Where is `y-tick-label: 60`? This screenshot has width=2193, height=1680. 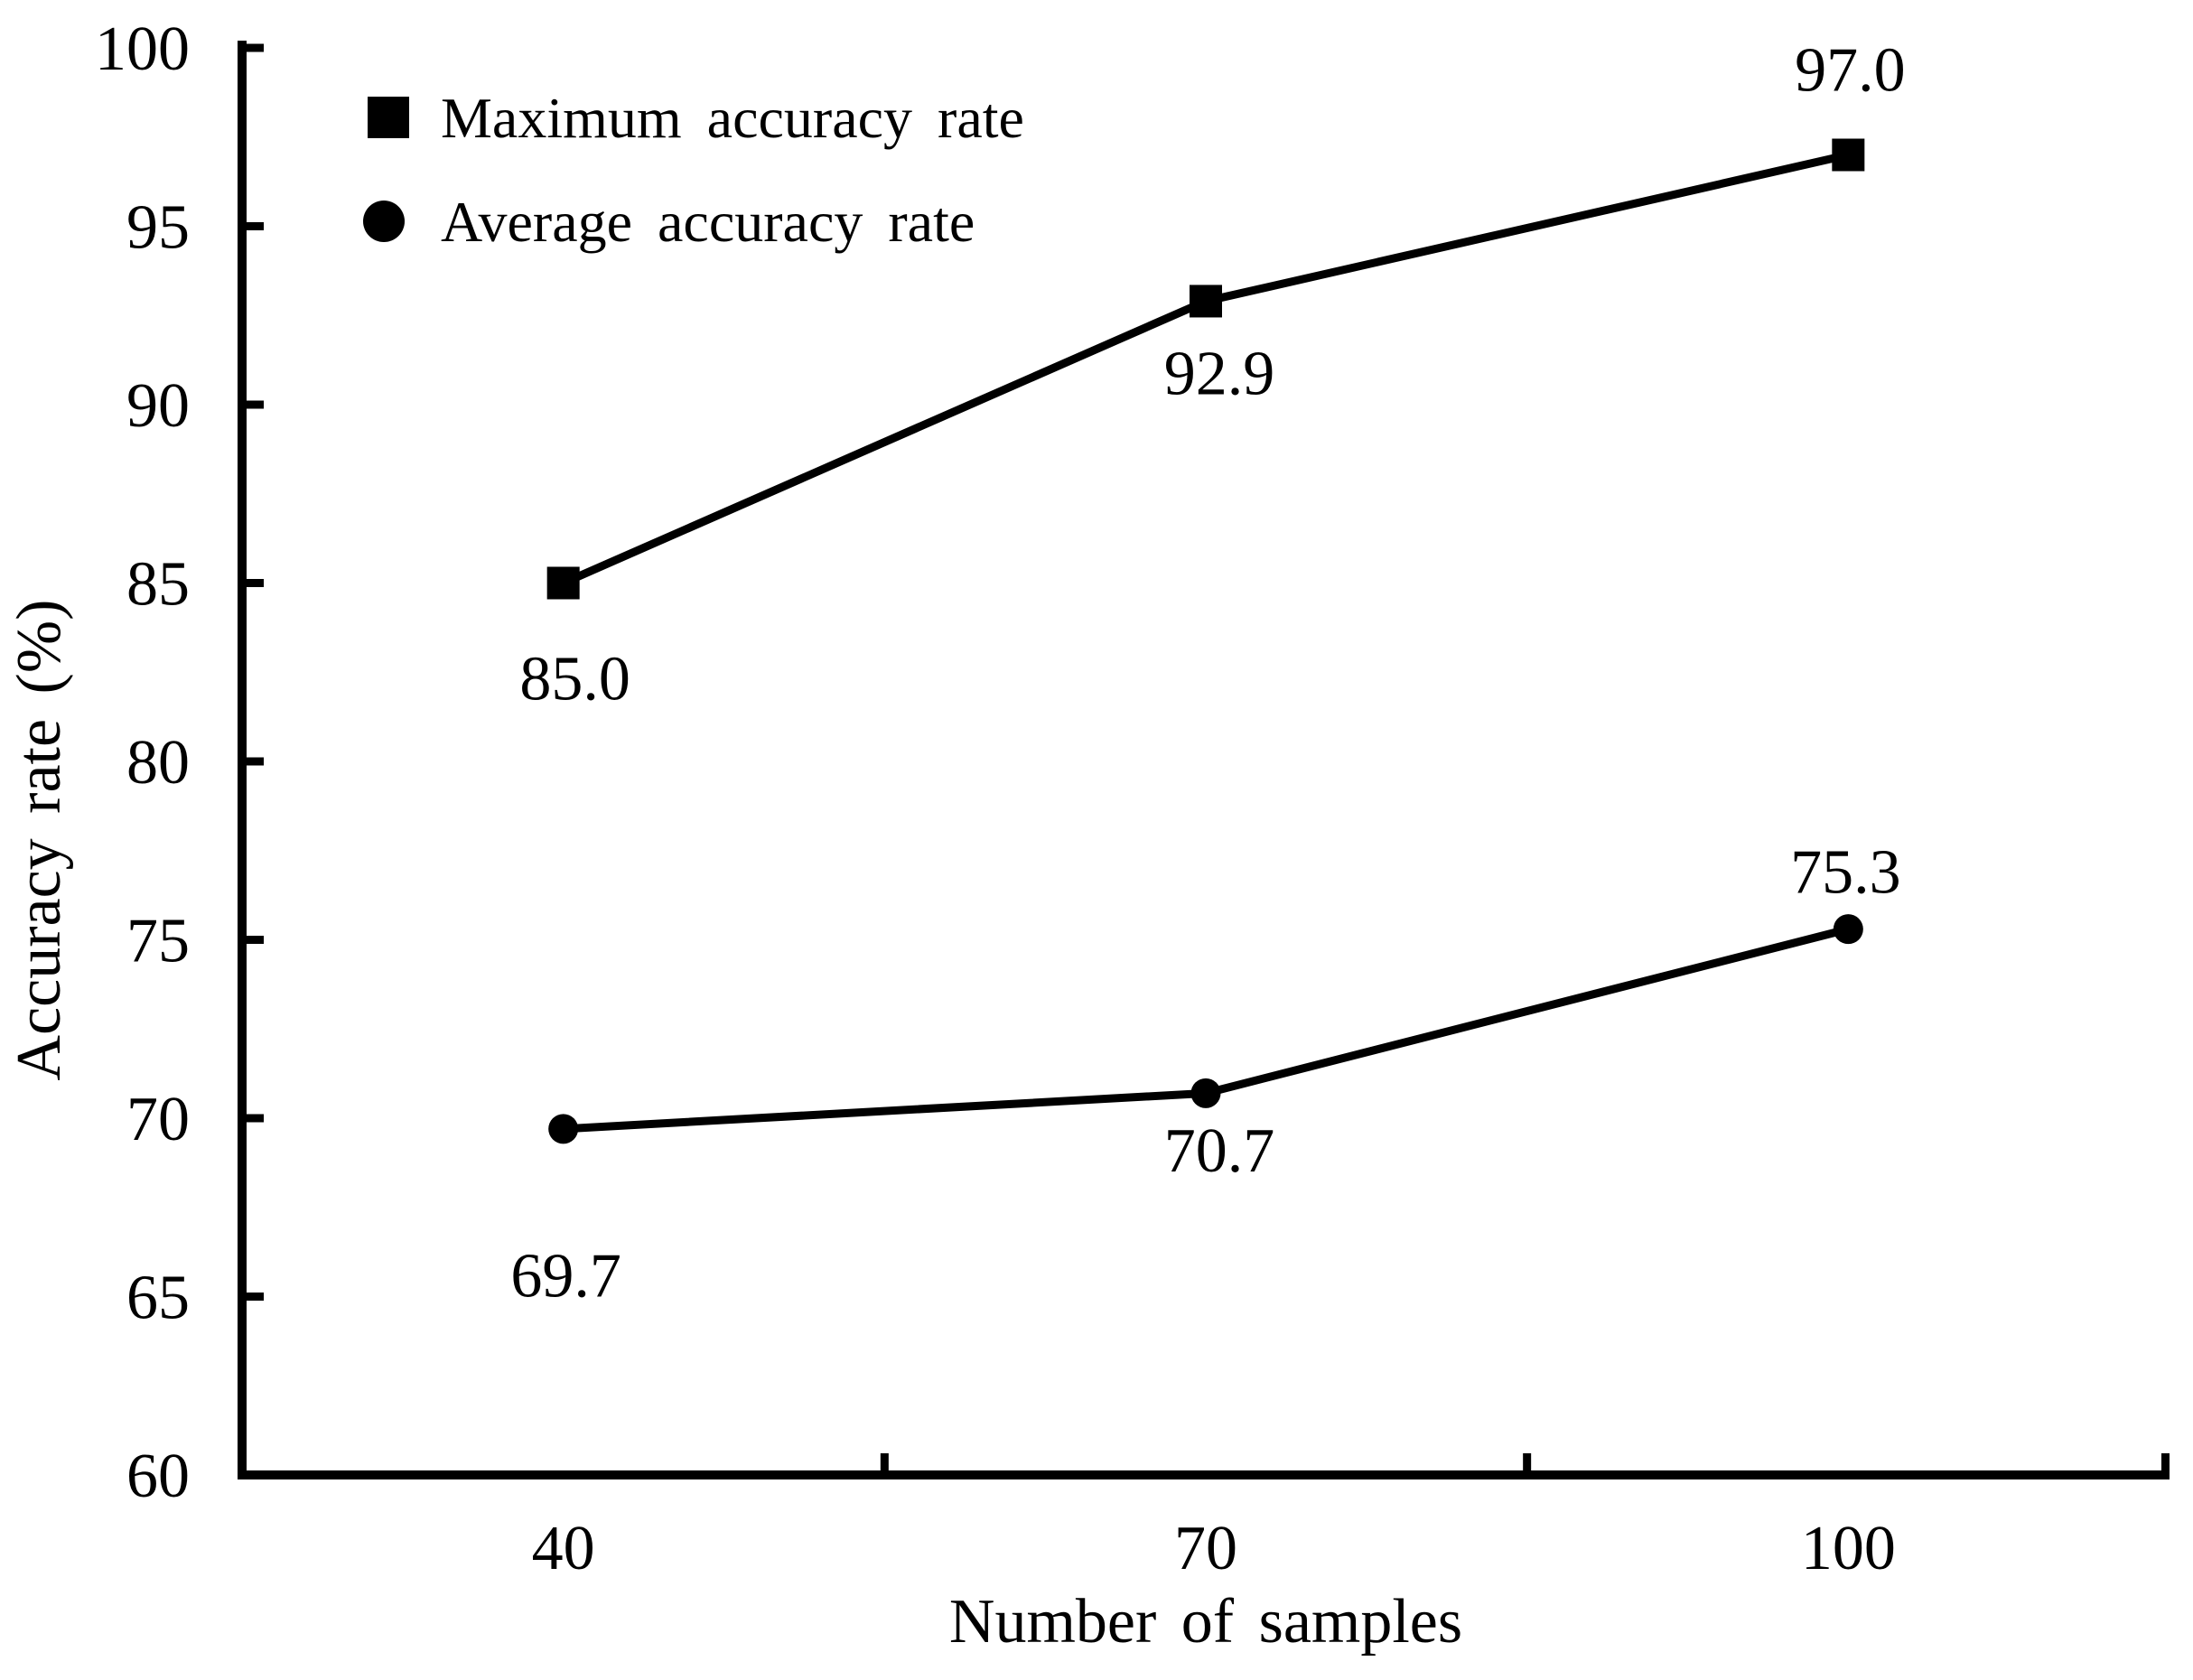
y-tick-label: 60 is located at coordinates (158, 1476).